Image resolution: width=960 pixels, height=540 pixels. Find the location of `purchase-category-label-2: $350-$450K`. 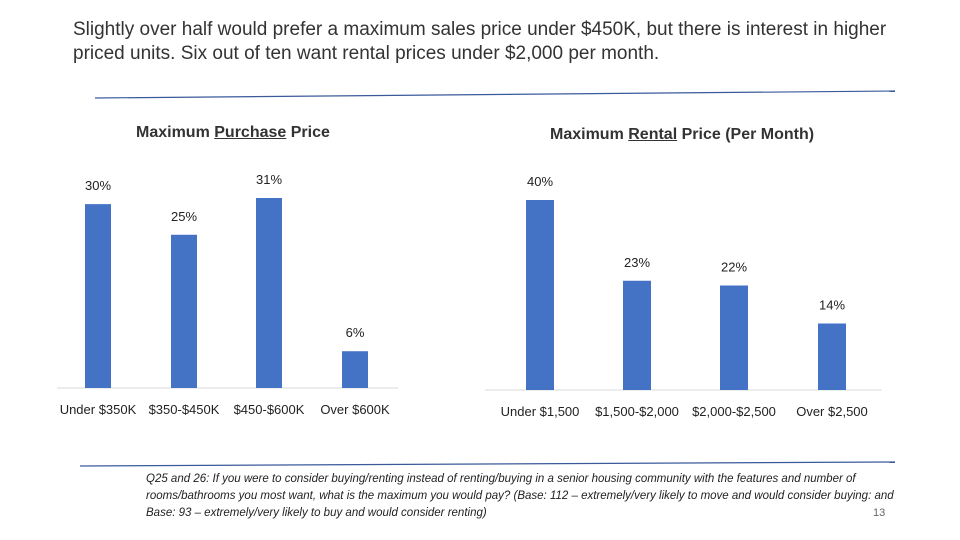

purchase-category-label-2: $350-$450K is located at coordinates (184, 409).